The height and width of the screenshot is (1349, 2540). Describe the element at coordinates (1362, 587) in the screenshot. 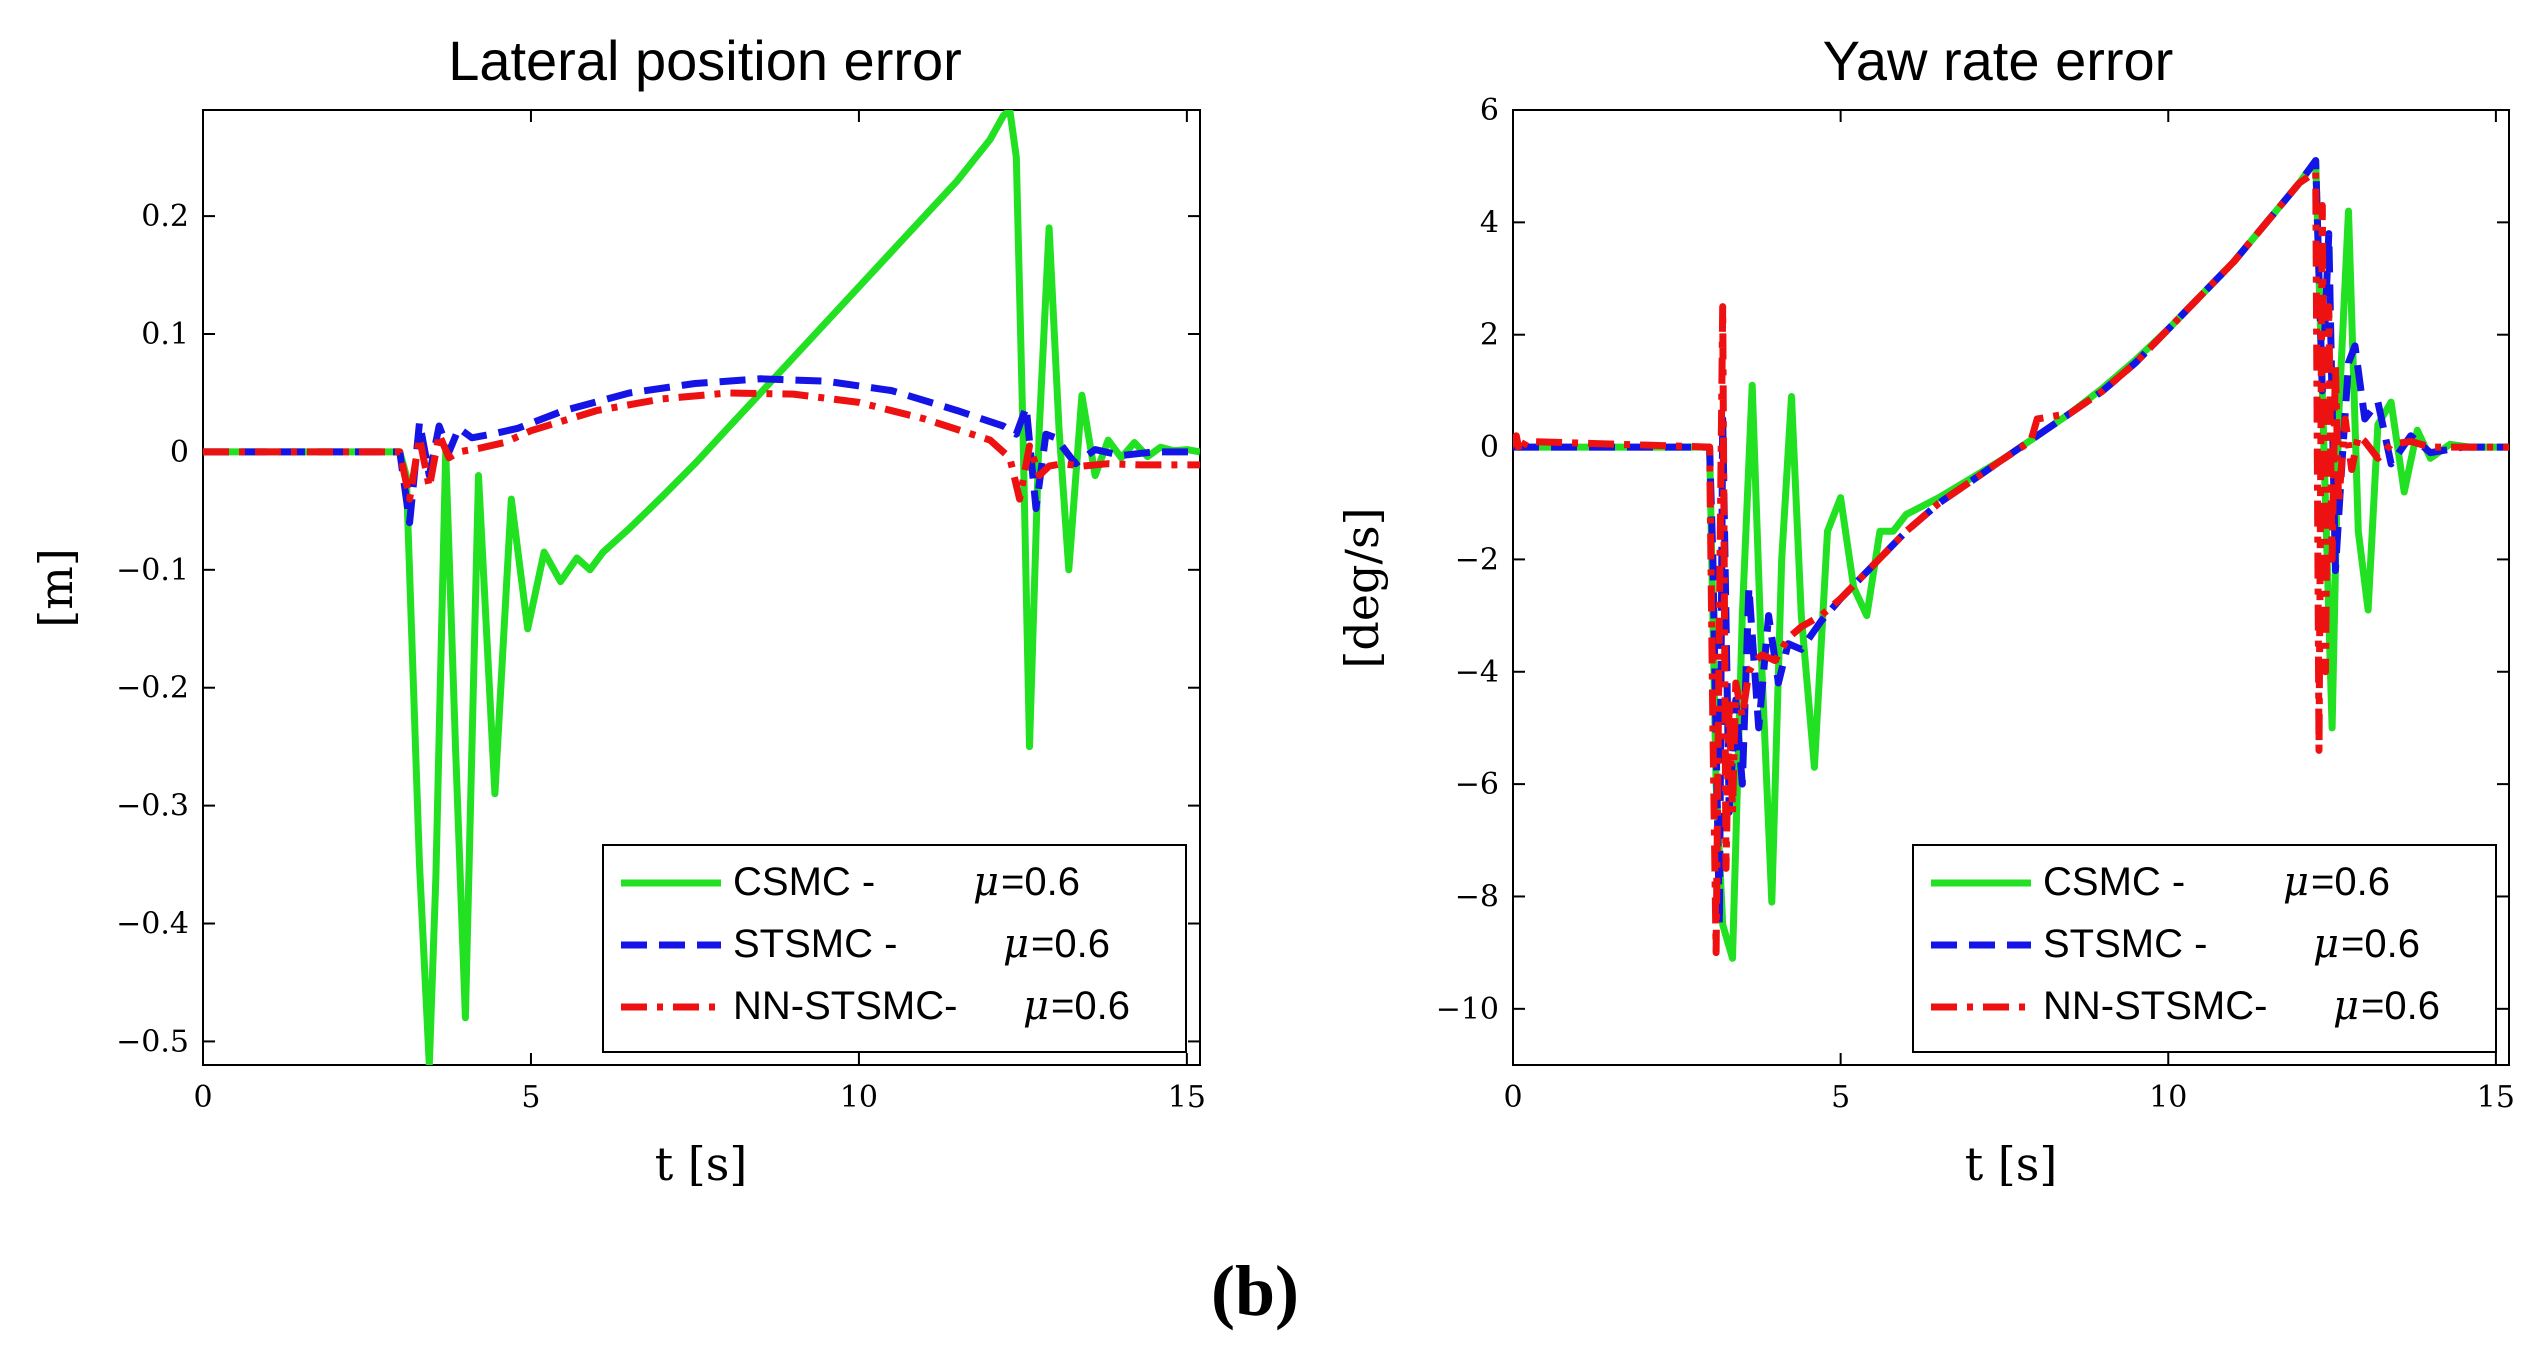

I see `y-axis-label: [deg/s]` at that location.